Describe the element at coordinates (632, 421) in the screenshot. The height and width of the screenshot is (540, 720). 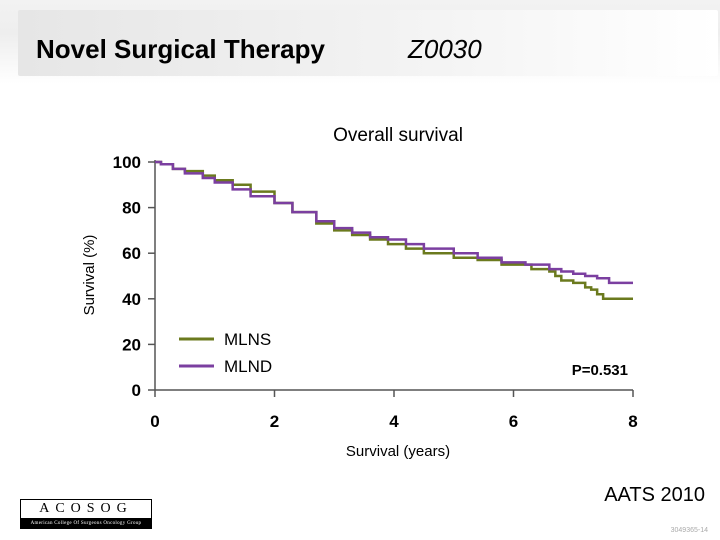
I see `x-tick-label: 8` at that location.